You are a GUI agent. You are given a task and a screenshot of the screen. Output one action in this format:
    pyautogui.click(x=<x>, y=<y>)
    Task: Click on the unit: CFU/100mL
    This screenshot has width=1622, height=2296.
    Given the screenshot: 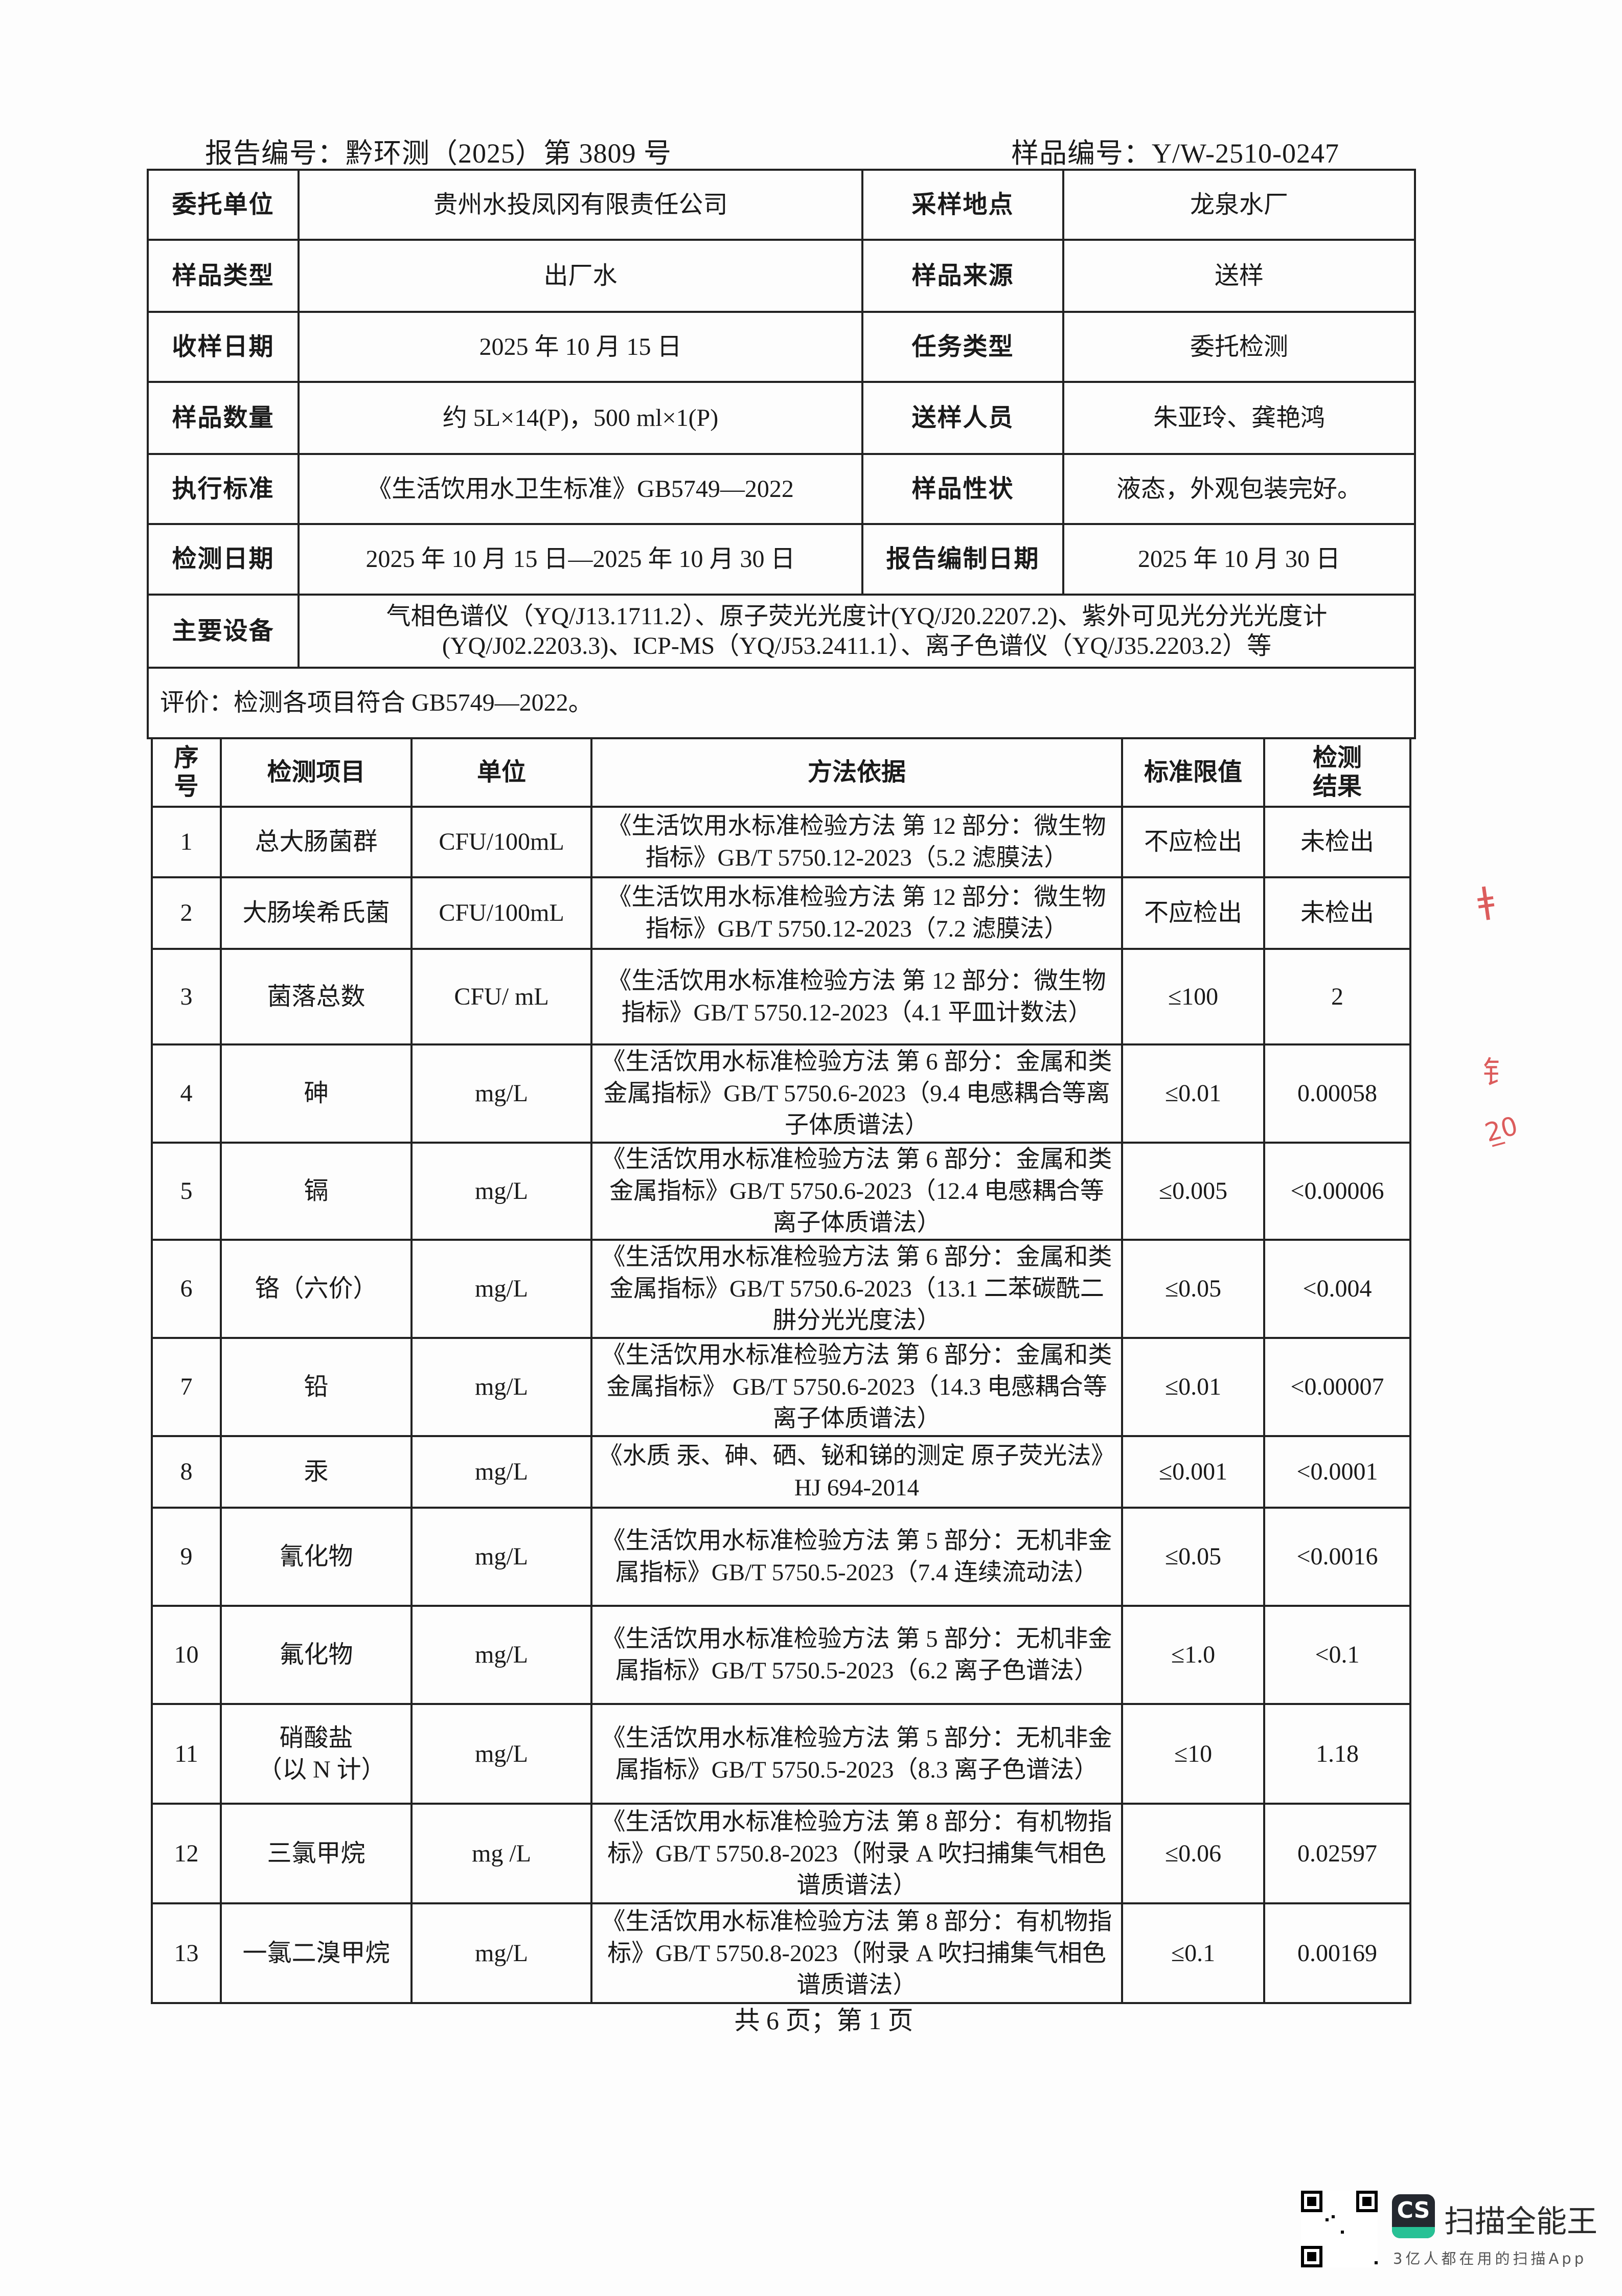 What is the action you would take?
    pyautogui.click(x=501, y=913)
    